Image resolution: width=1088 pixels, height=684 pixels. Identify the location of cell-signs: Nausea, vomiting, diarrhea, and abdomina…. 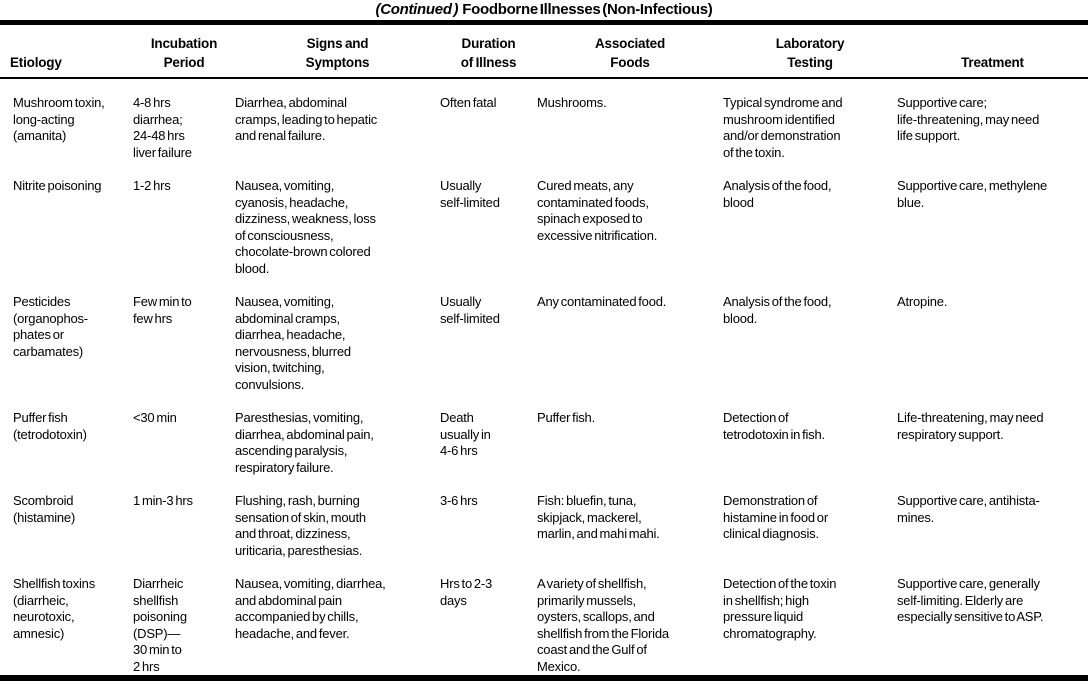
(310, 608).